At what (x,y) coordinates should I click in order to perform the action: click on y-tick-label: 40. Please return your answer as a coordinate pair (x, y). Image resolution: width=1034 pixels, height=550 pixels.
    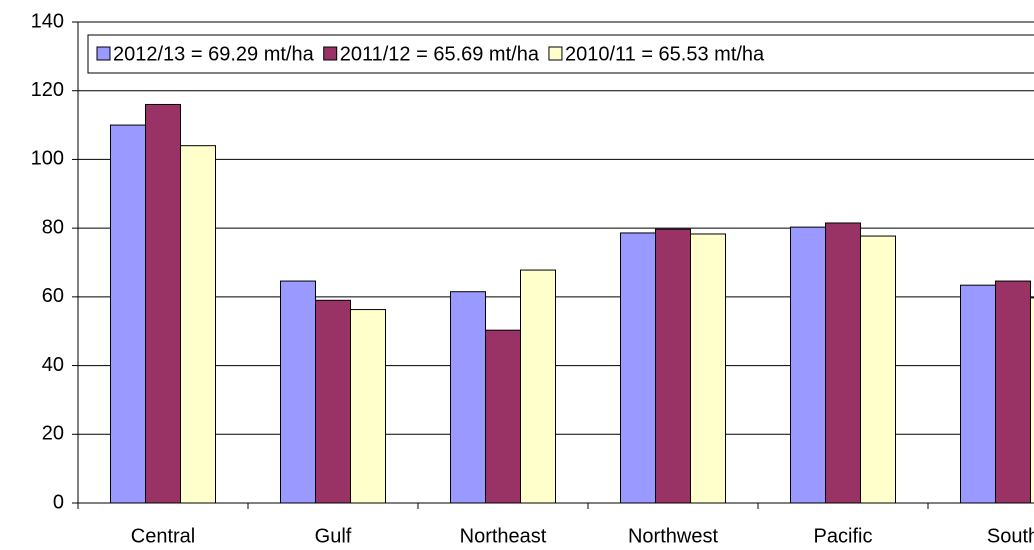
    Looking at the image, I should click on (53, 365).